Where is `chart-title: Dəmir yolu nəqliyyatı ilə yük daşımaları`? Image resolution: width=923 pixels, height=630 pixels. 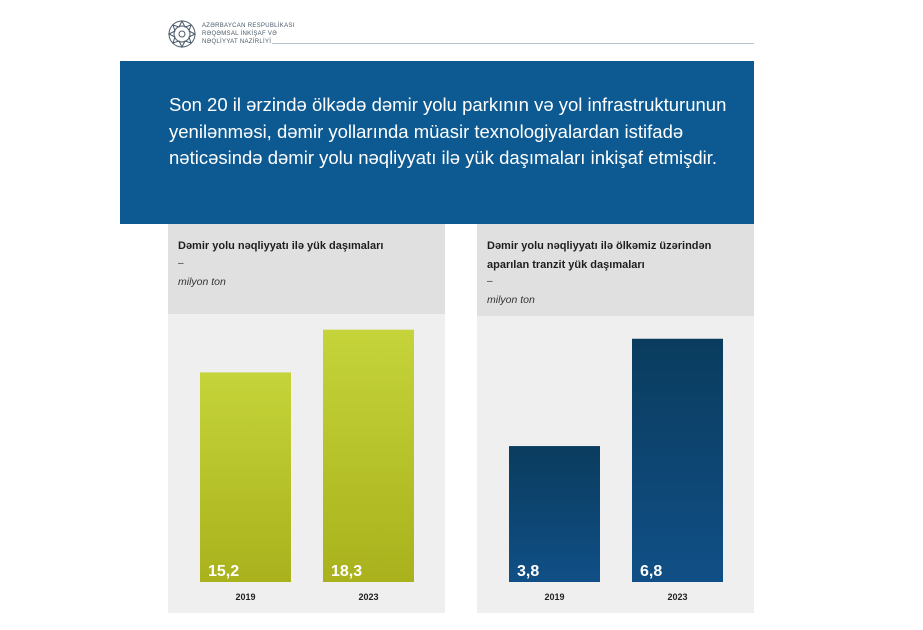
chart-title: Dəmir yolu nəqliyyatı ilə yük daşımaları is located at coordinates (281, 246).